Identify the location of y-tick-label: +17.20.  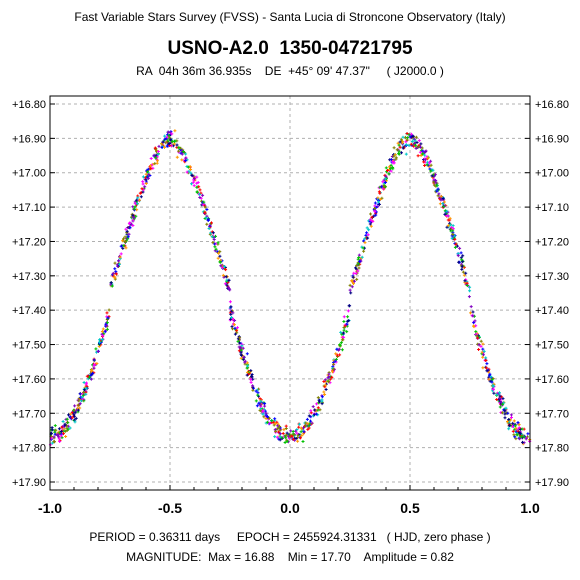
(552, 242).